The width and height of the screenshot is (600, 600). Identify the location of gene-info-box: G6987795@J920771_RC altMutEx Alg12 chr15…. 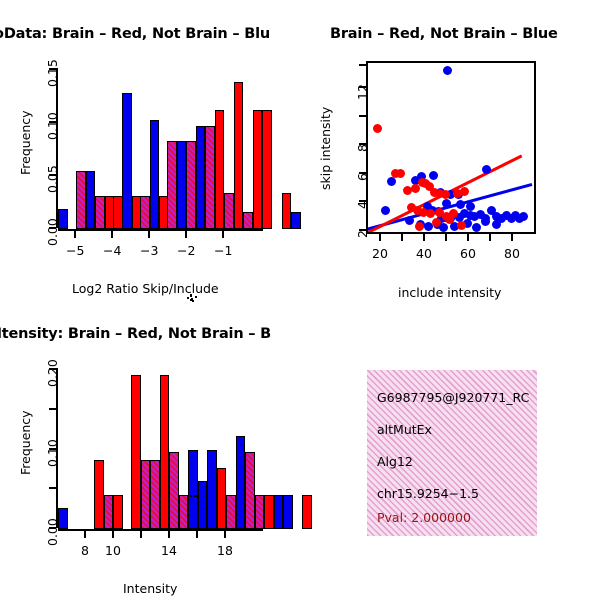
(452, 453).